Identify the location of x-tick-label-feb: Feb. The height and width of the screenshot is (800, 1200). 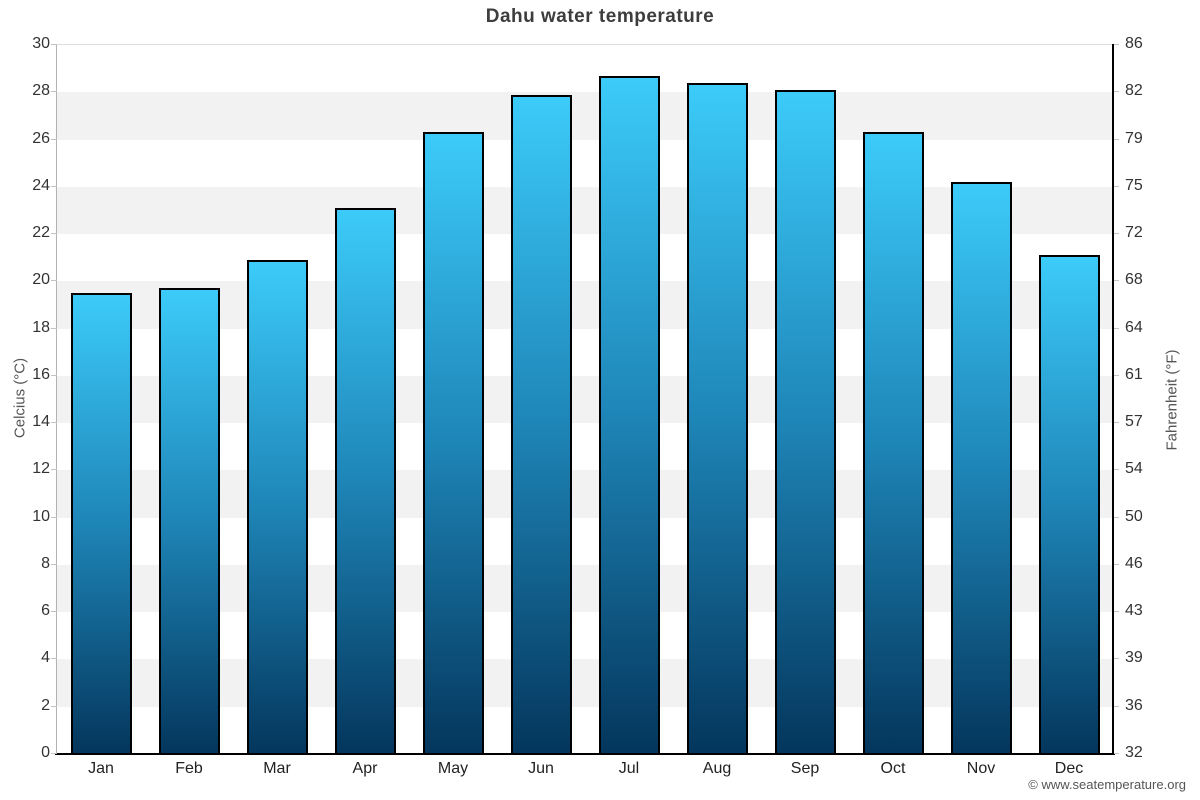
(189, 768).